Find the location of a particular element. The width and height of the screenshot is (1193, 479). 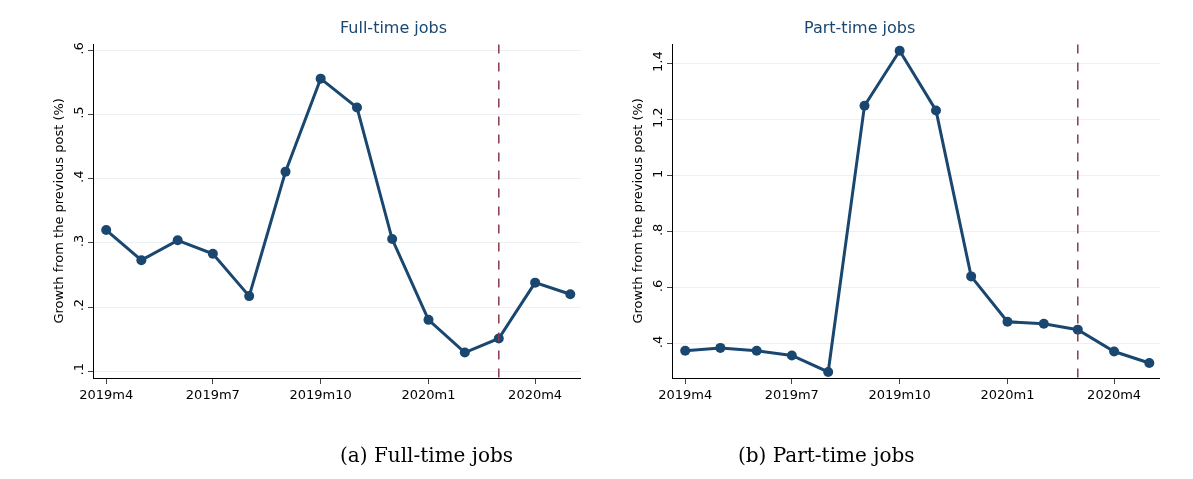

chart-title: Full-time jobs is located at coordinates (394, 27).